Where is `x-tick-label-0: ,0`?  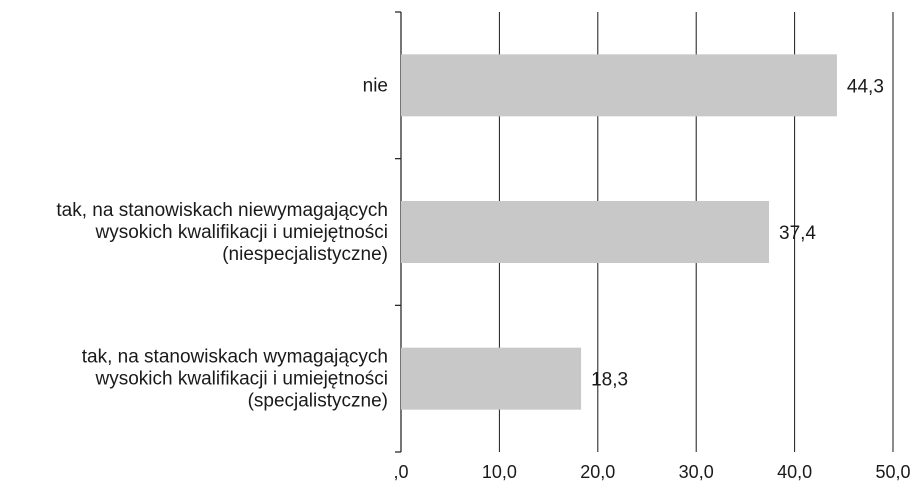
x-tick-label-0: ,0 is located at coordinates (400, 472).